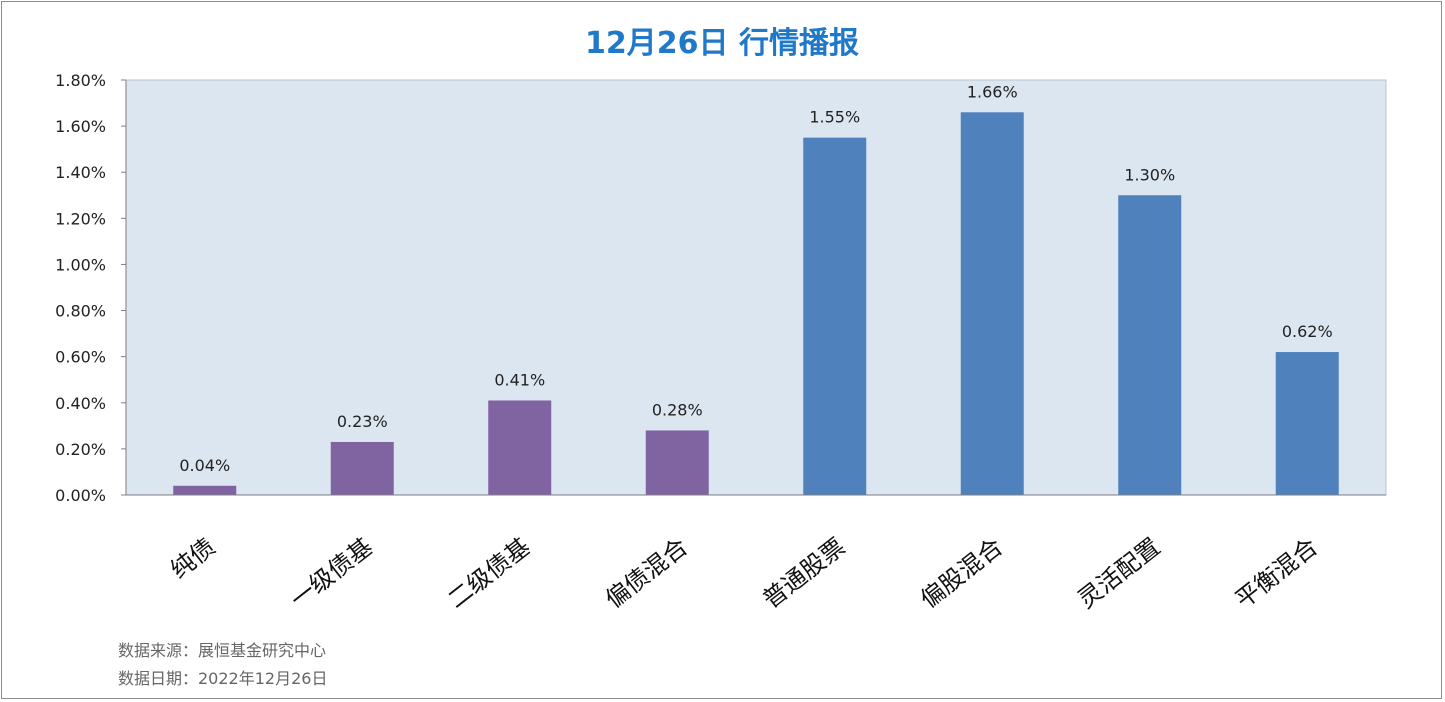  Describe the element at coordinates (992, 91) in the screenshot. I see `data-label: 1.66%` at that location.